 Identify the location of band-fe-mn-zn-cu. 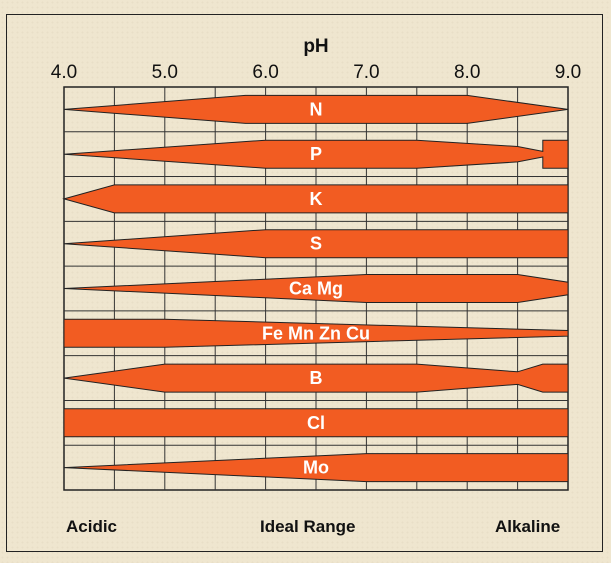
(316, 333).